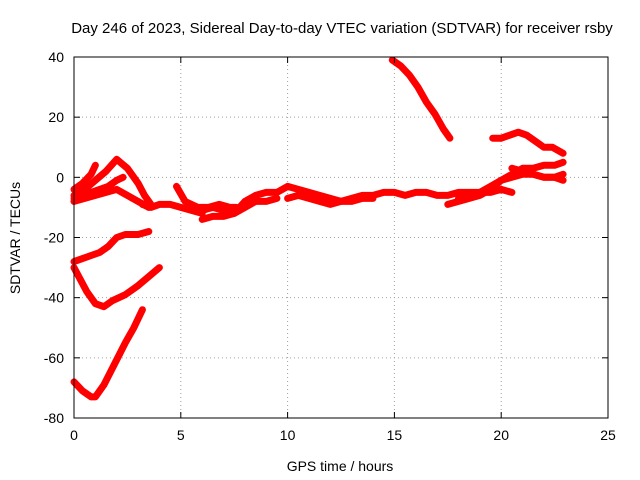  I want to click on y-tick-label: -60, so click(54, 358).